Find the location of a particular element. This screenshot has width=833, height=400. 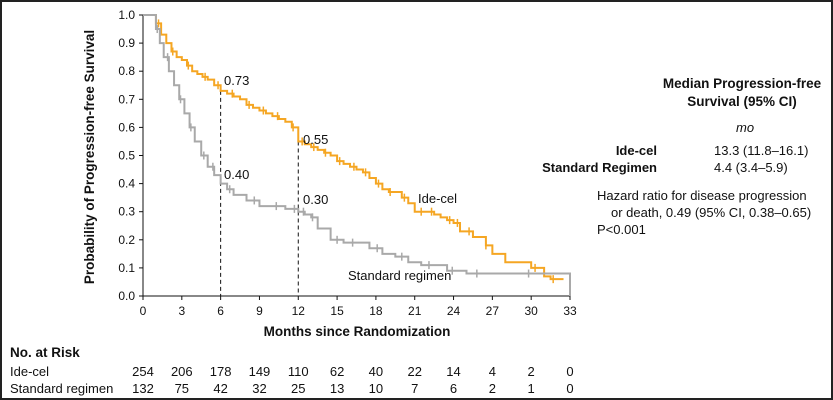

risk-value: 110 is located at coordinates (298, 371).